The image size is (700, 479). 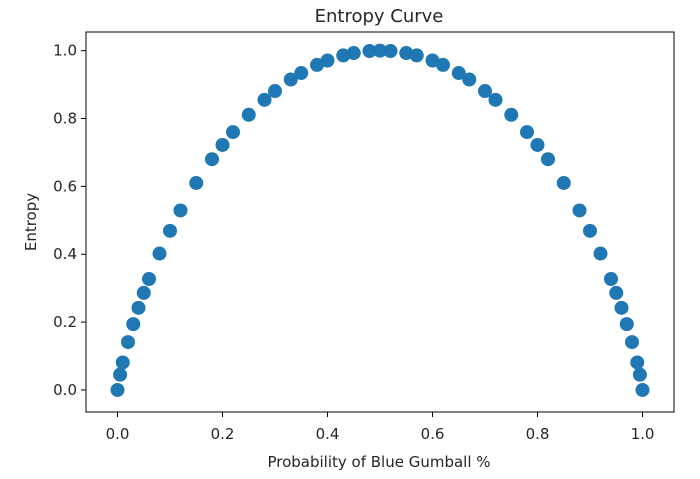 What do you see at coordinates (379, 16) in the screenshot?
I see `chart-title: Entropy Curve` at bounding box center [379, 16].